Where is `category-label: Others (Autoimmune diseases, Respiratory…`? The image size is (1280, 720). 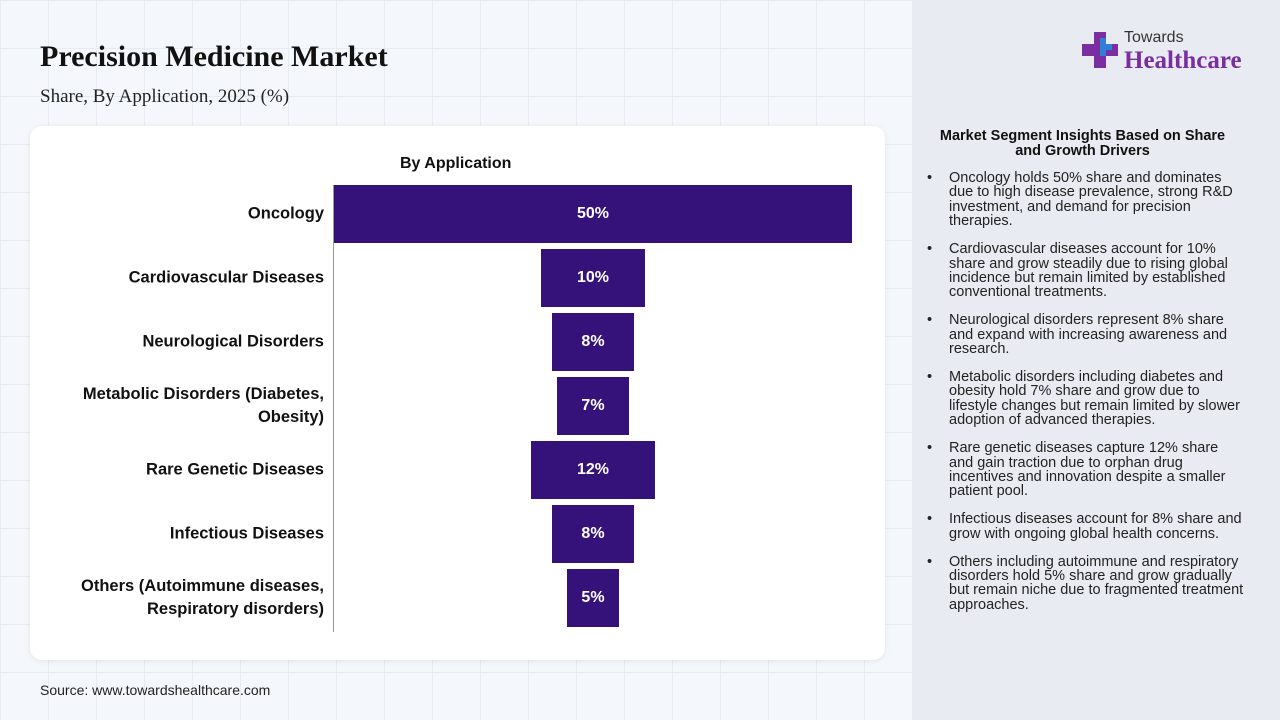 category-label: Others (Autoimmune diseases, Respiratory… is located at coordinates (202, 597).